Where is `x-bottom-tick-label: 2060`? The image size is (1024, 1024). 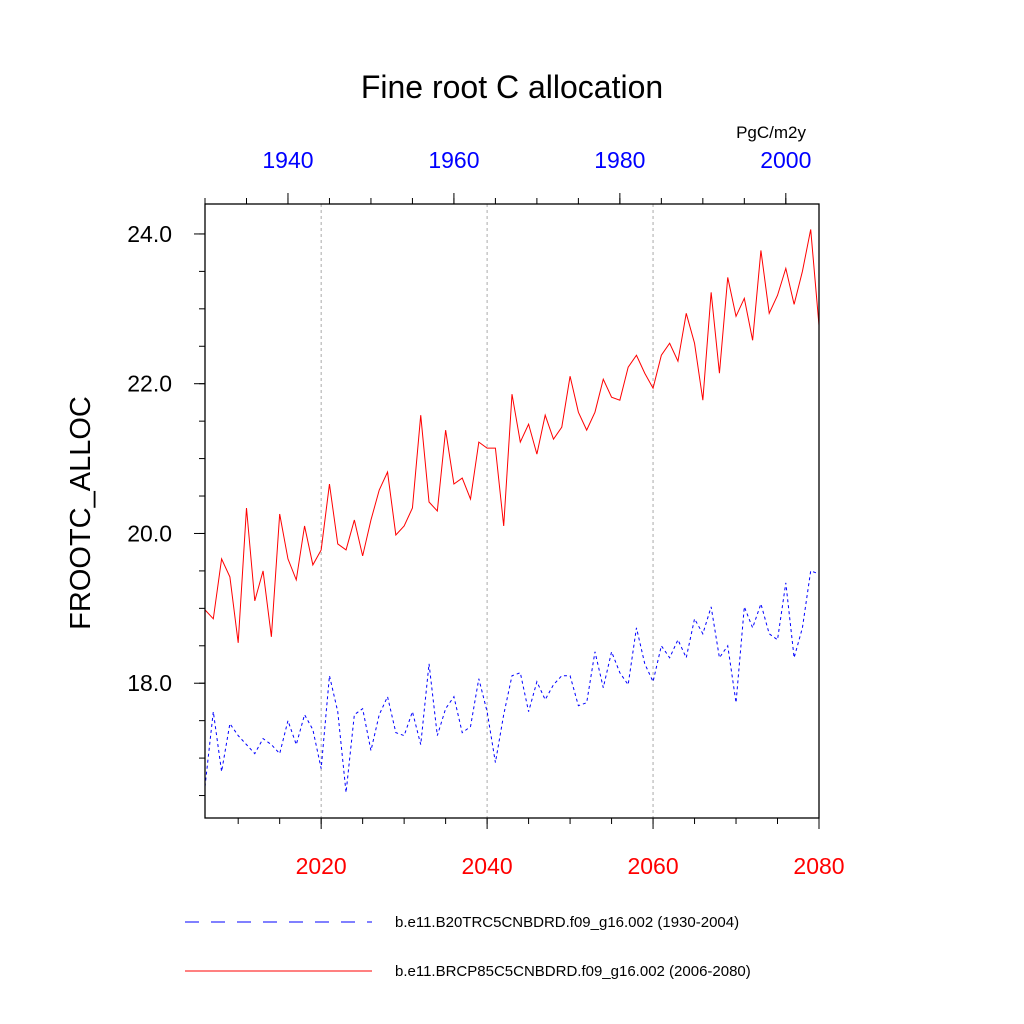
x-bottom-tick-label: 2060 is located at coordinates (652, 866).